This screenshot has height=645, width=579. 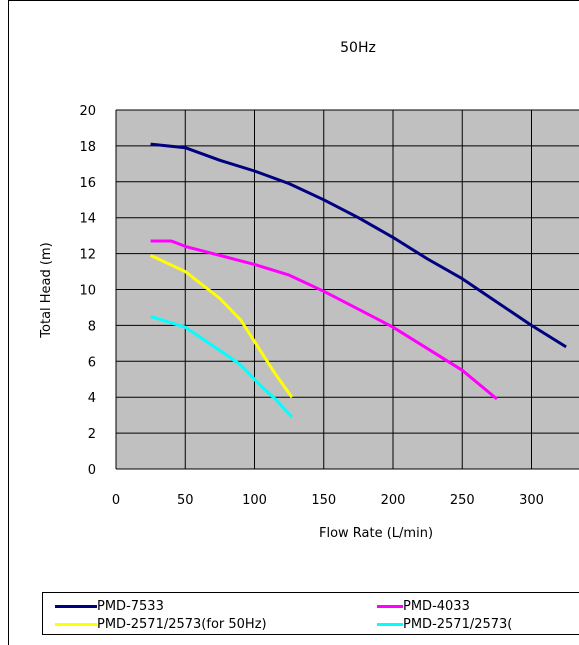 I want to click on x-tick-label: 250, so click(x=462, y=500).